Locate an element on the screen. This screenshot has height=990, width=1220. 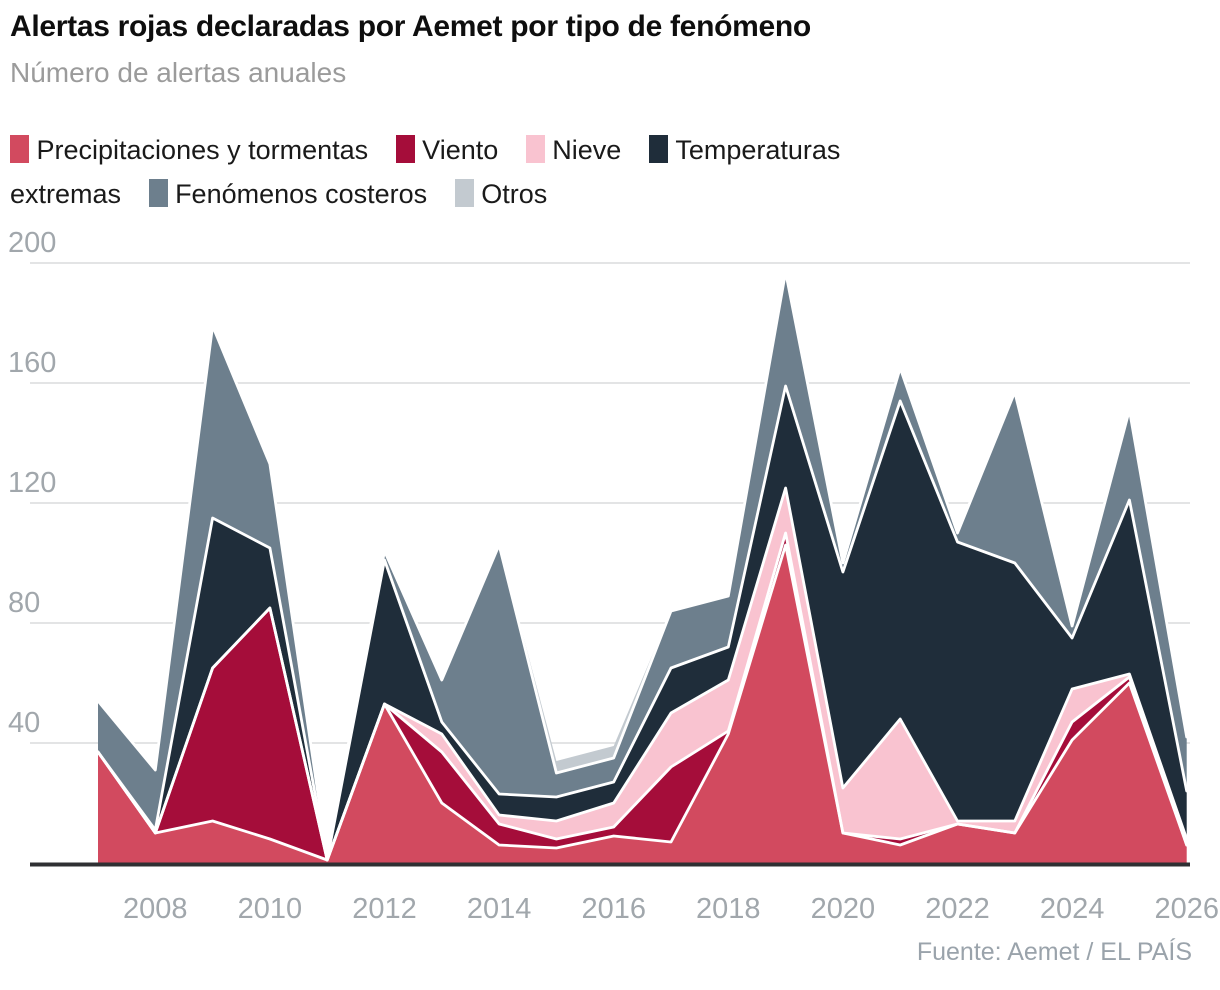
legend-item-2: Nieve is located at coordinates (583, 150).